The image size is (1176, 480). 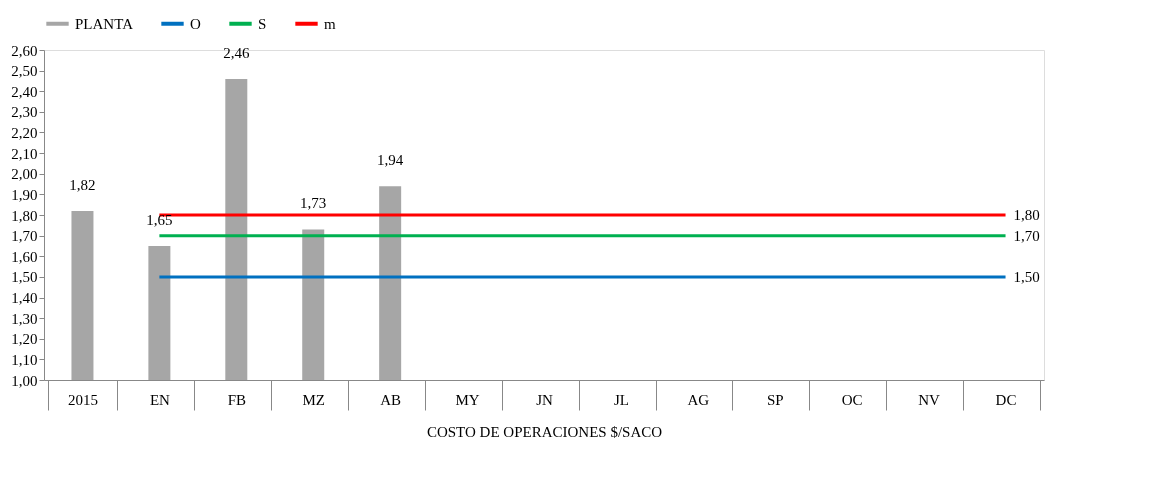 I want to click on data-label: 1,82, so click(x=82, y=184).